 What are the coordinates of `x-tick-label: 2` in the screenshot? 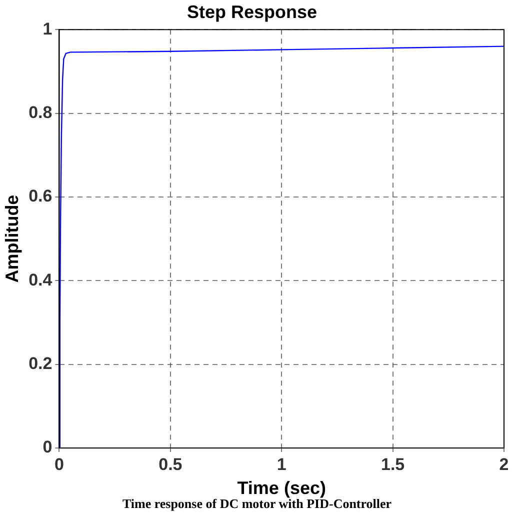 It's located at (504, 464).